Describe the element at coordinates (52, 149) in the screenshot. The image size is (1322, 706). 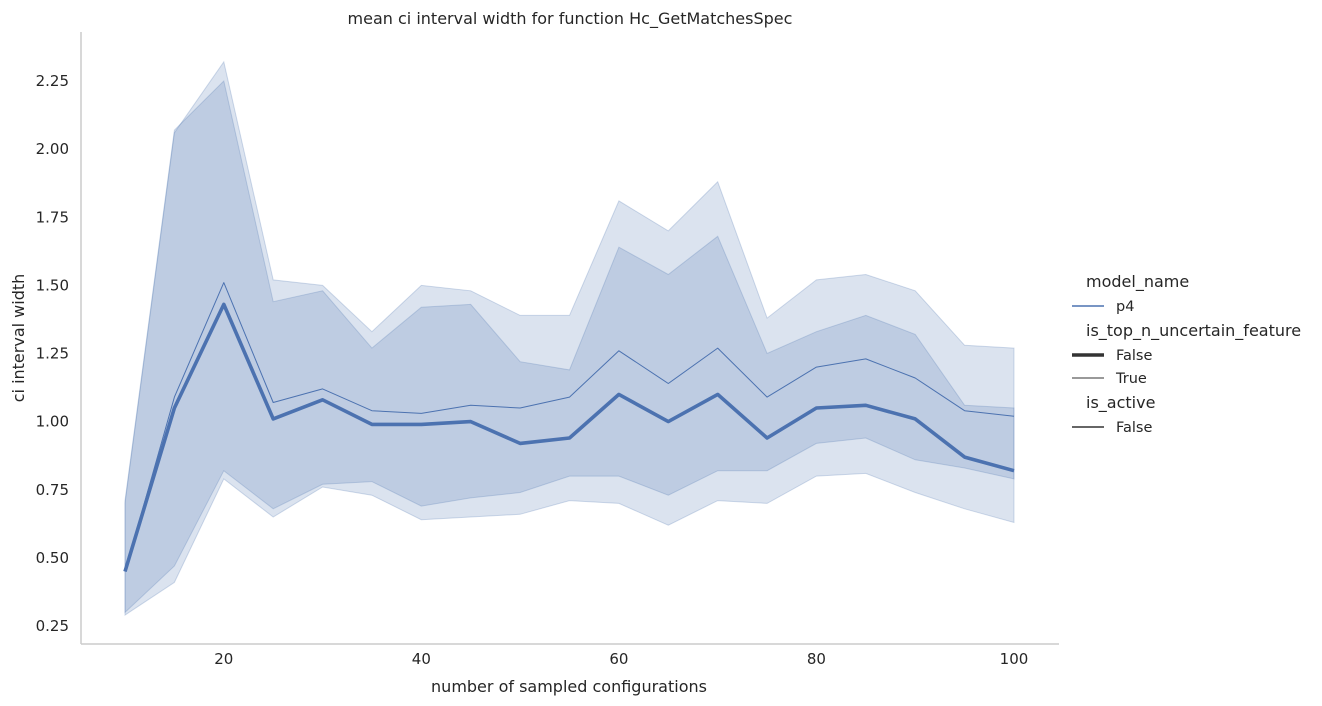
I see `y-tick-label: 2.00` at that location.